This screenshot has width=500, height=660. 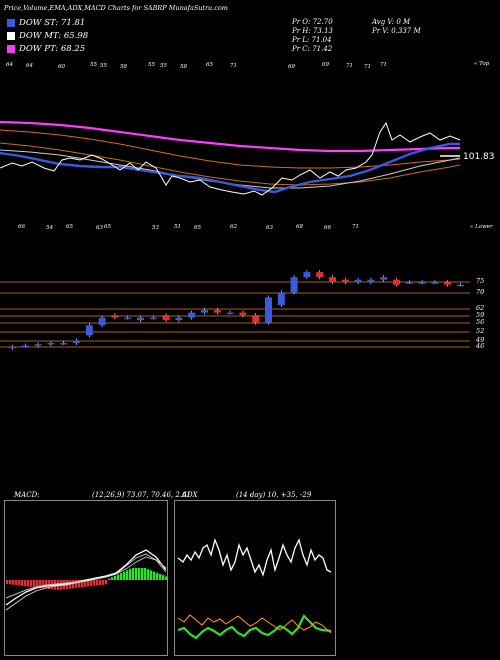 I want to click on range-level-label: 75, so click(x=480, y=281).